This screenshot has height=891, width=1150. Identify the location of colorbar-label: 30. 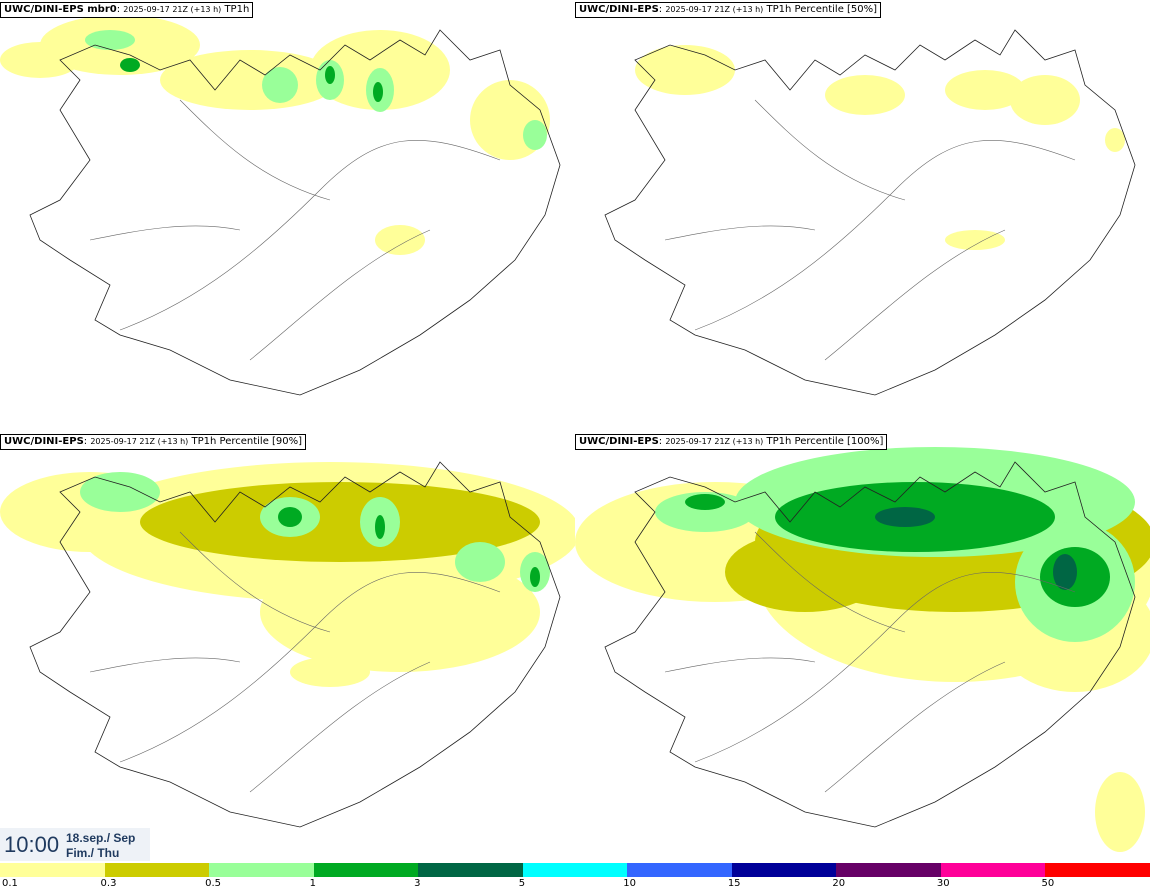
(943, 883).